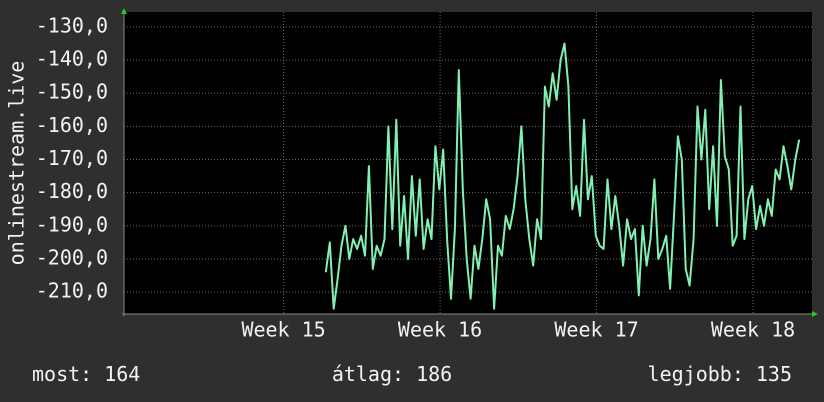 Image resolution: width=824 pixels, height=402 pixels. What do you see at coordinates (72, 291) in the screenshot?
I see `y-tick-label: -210,0` at bounding box center [72, 291].